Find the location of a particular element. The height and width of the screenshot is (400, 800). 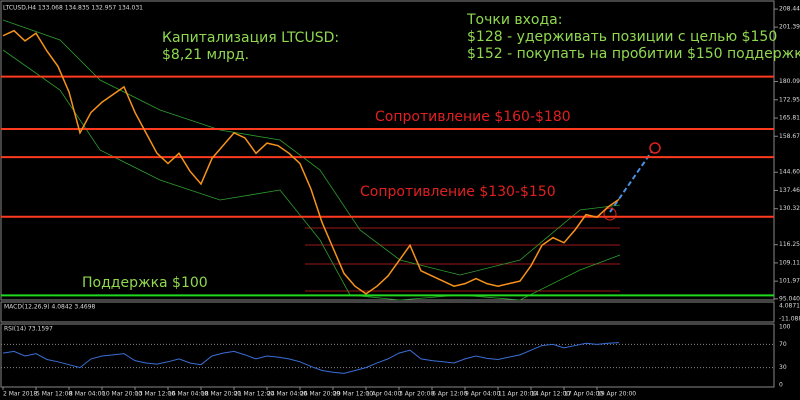

y-tick-label: 95.040 is located at coordinates (789, 298).